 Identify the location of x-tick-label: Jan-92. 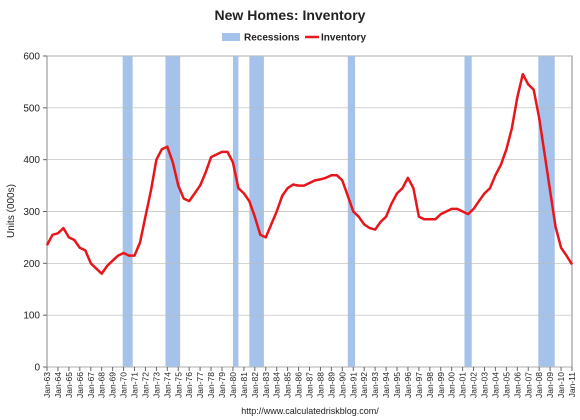
(364, 385).